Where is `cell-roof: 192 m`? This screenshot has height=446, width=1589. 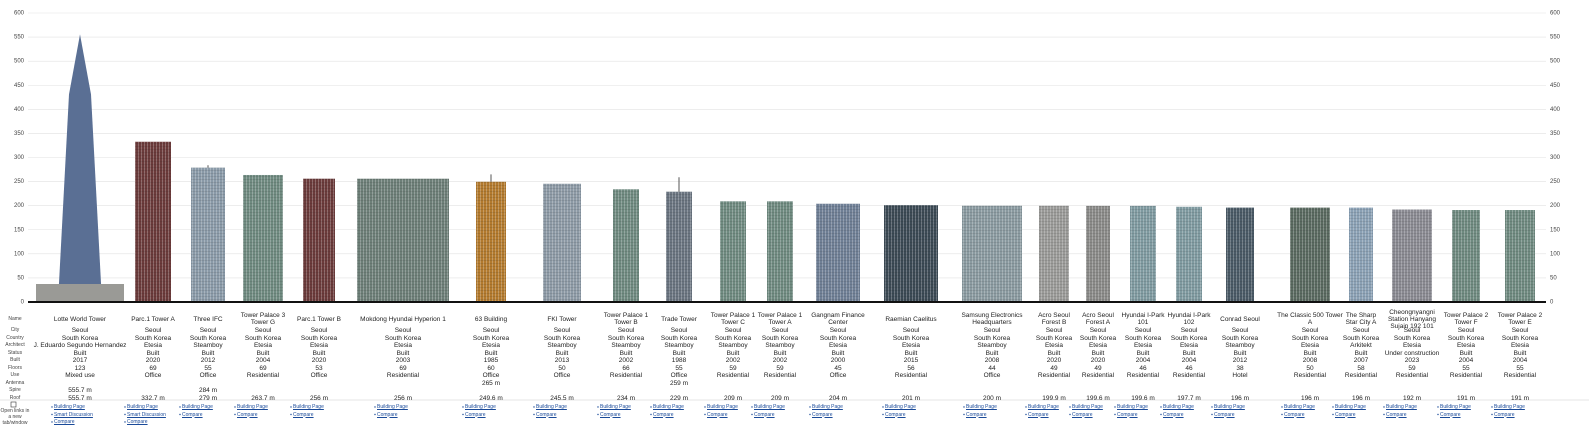 cell-roof: 192 m is located at coordinates (1412, 398).